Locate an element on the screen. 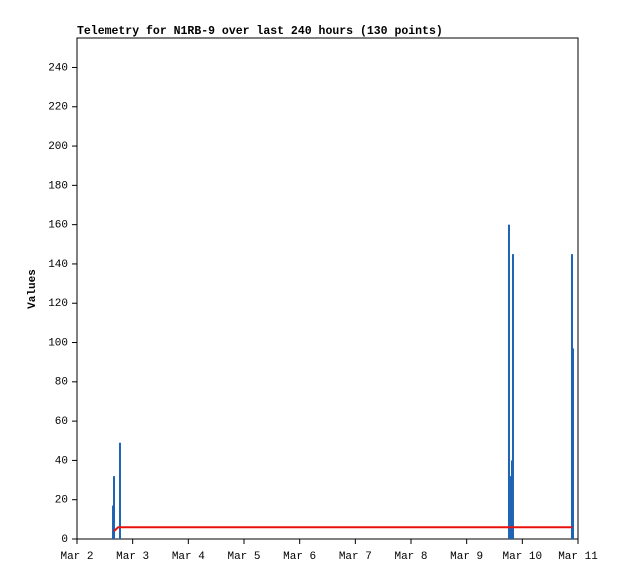 Image resolution: width=618 pixels, height=579 pixels. x-tick-label: Mar 5 is located at coordinates (243, 557).